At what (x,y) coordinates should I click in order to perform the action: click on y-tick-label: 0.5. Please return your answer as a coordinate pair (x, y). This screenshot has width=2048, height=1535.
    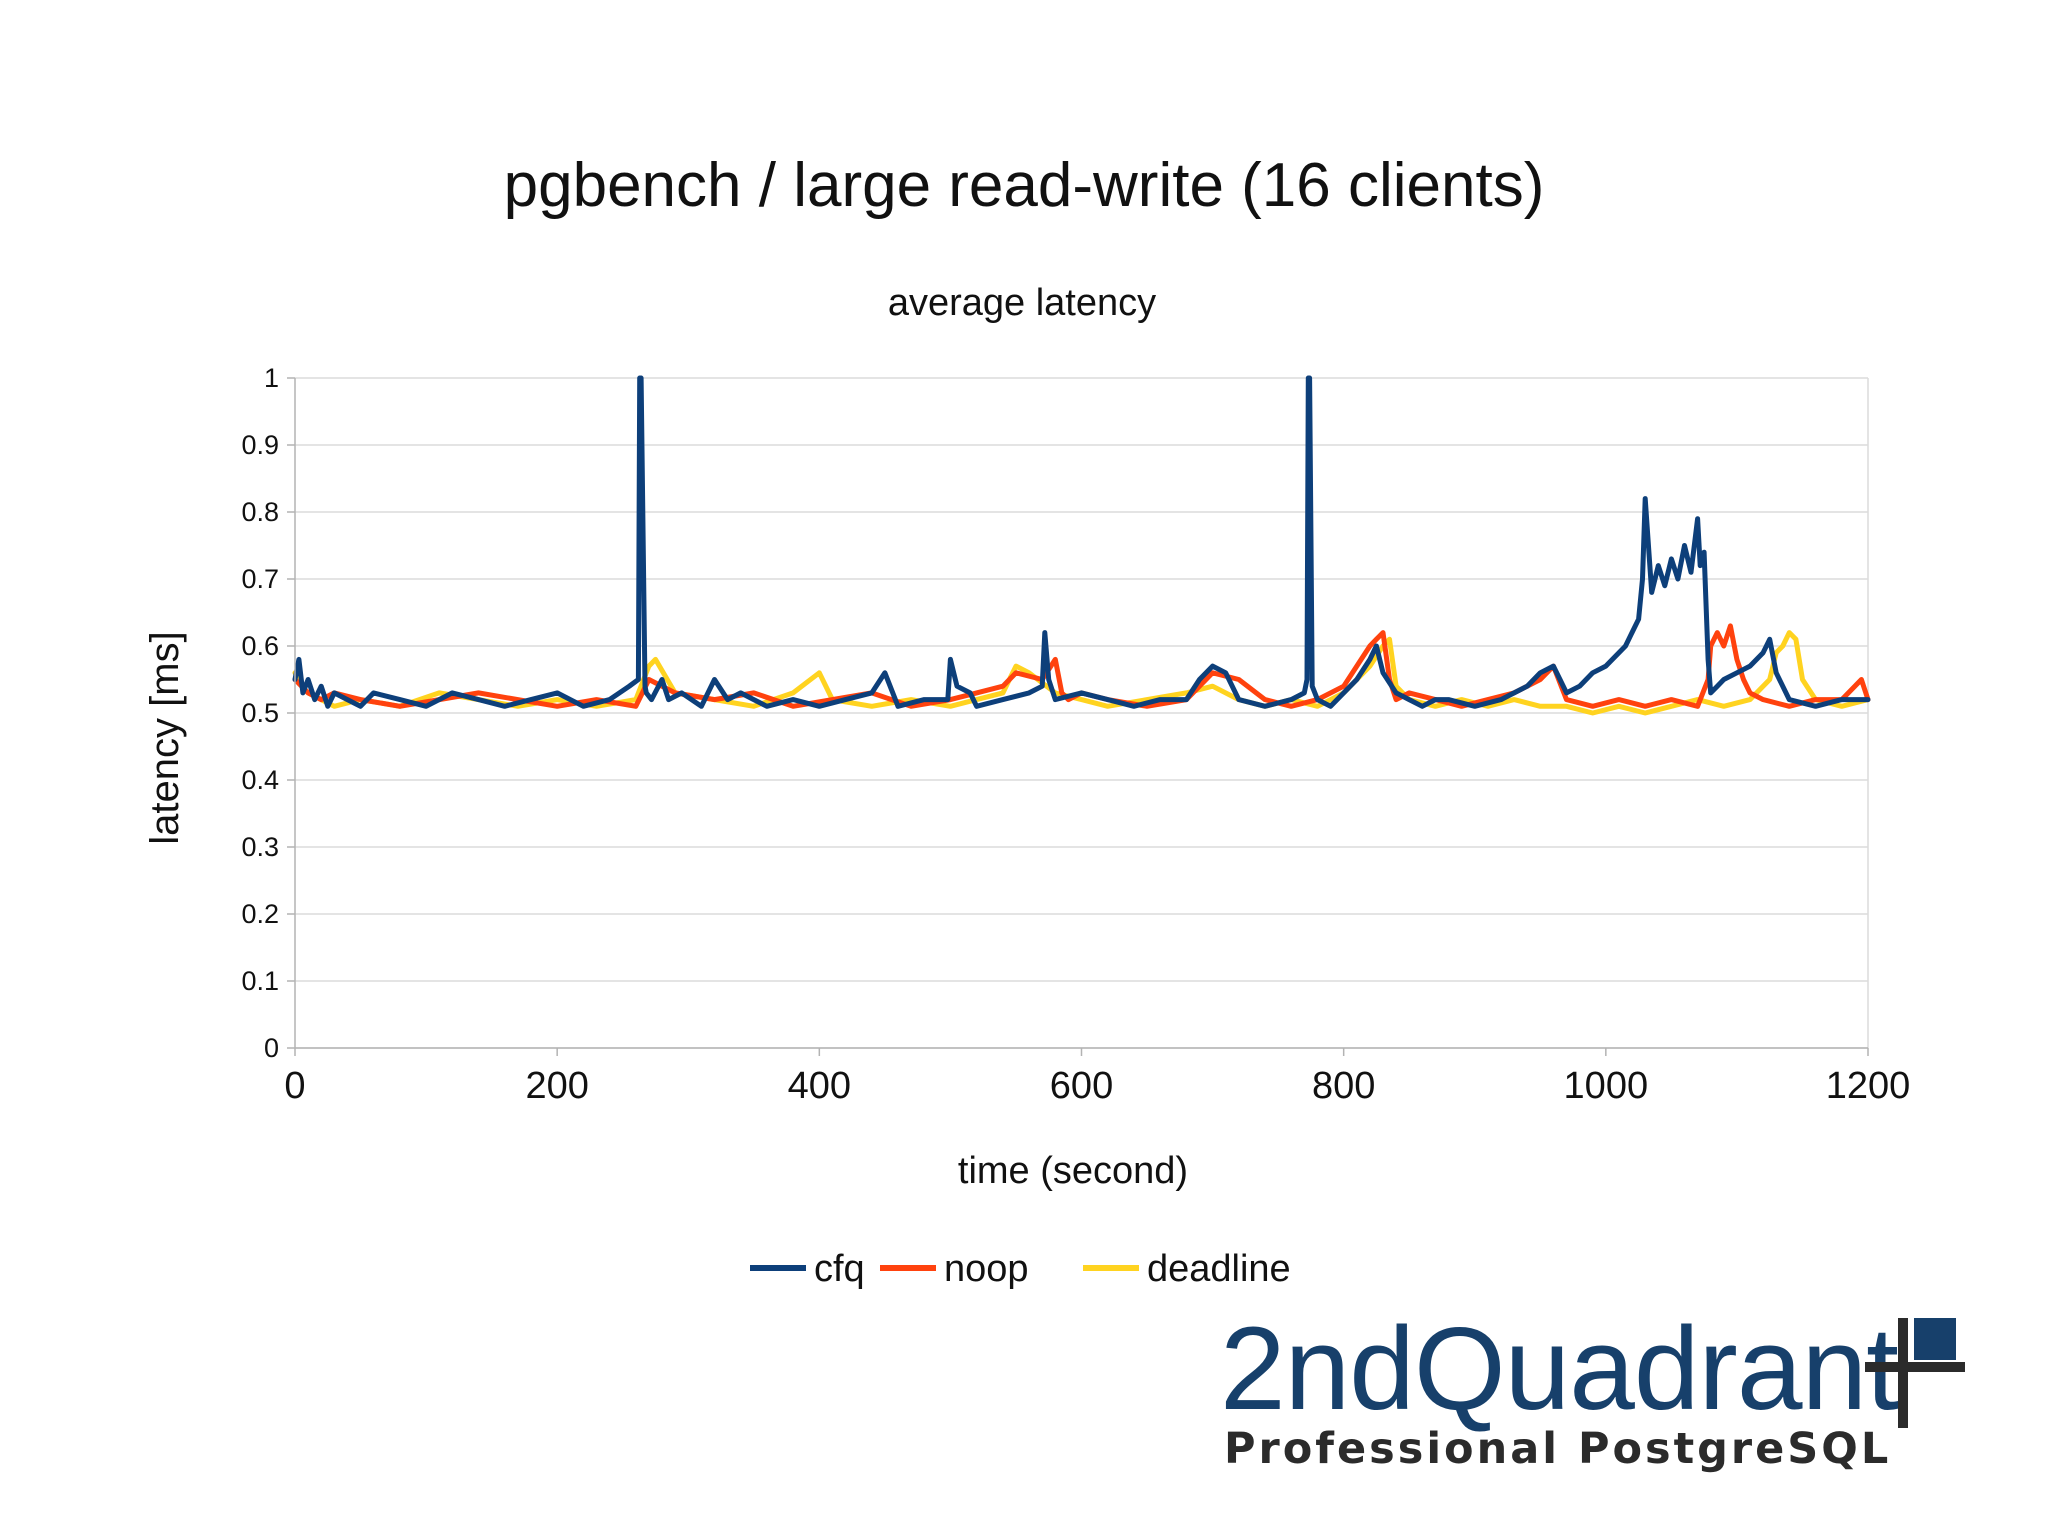
    Looking at the image, I should click on (260, 713).